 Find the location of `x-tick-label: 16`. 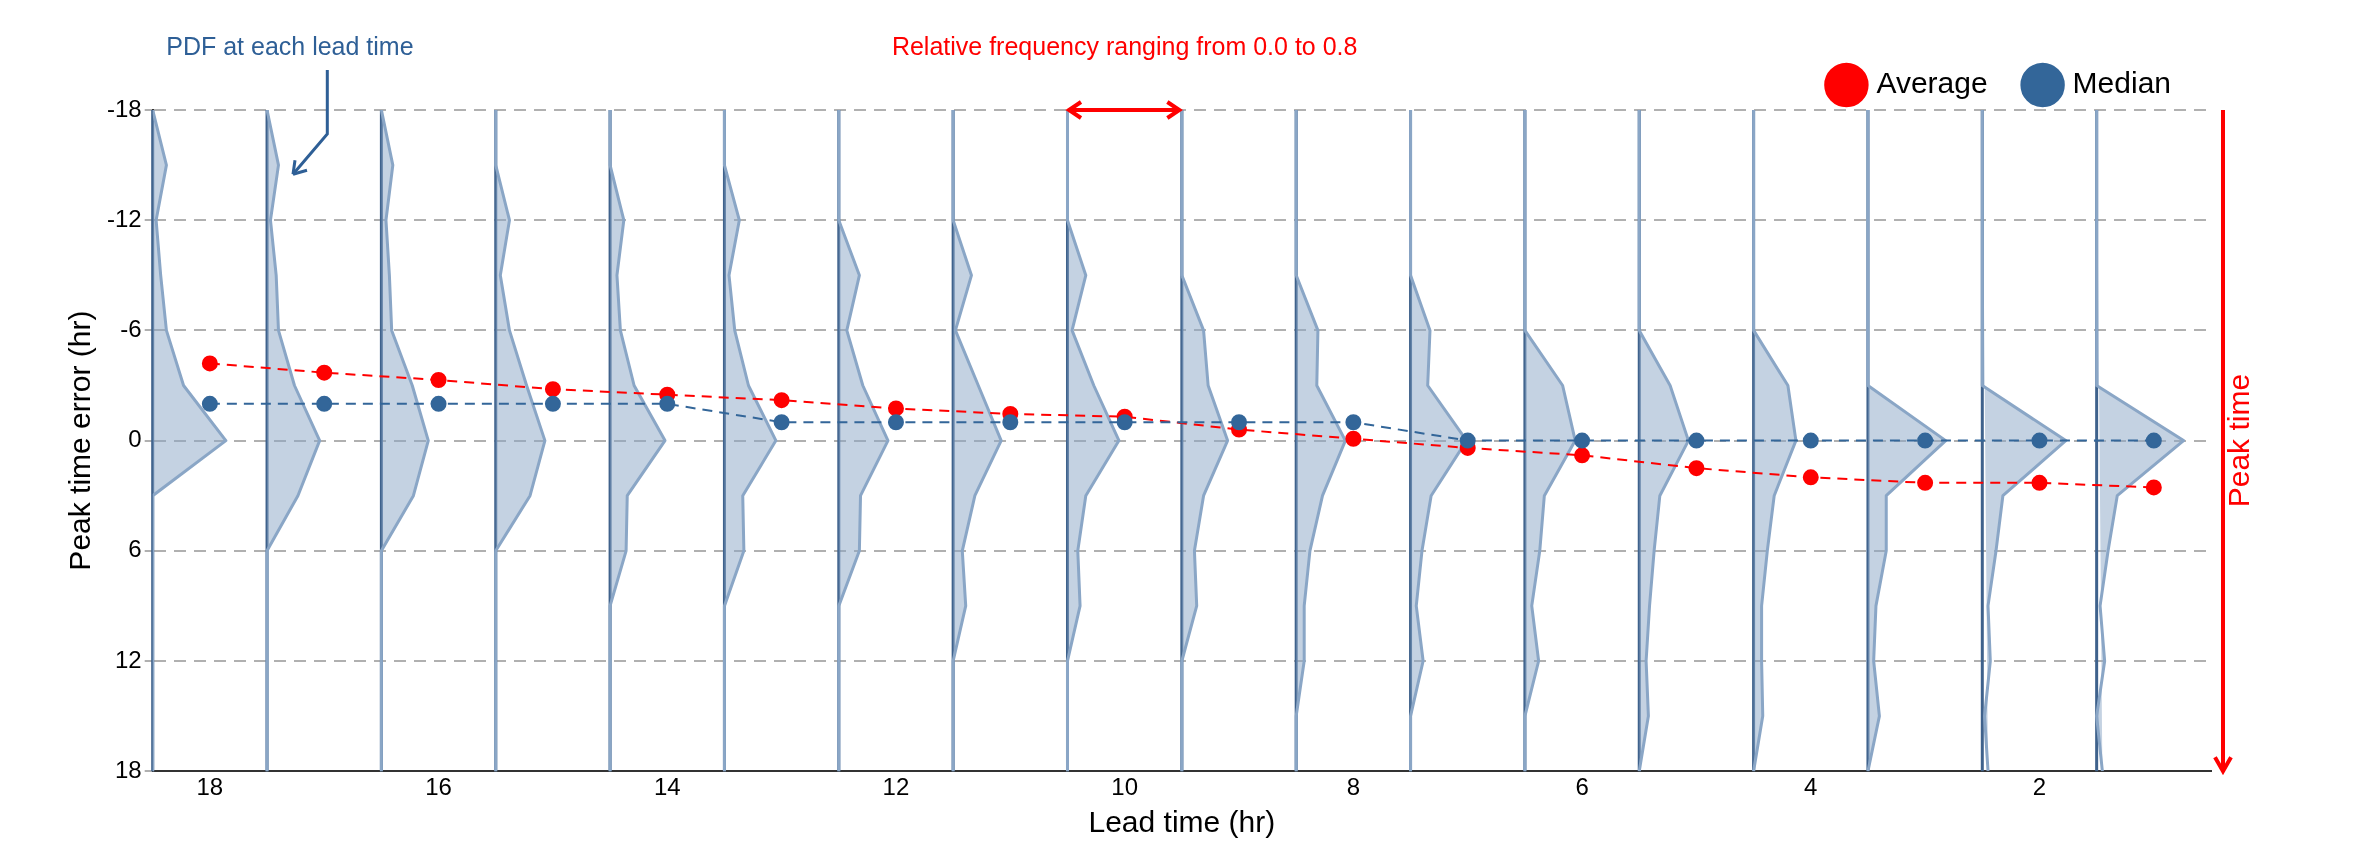

x-tick-label: 16 is located at coordinates (438, 787).